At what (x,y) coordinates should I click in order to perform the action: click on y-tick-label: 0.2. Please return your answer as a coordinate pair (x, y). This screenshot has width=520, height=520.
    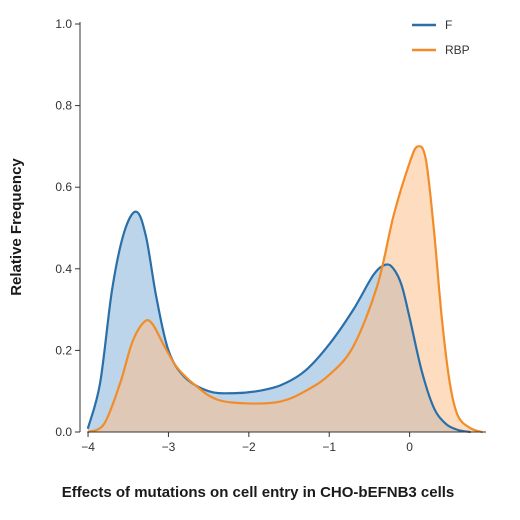
    Looking at the image, I should click on (63, 350).